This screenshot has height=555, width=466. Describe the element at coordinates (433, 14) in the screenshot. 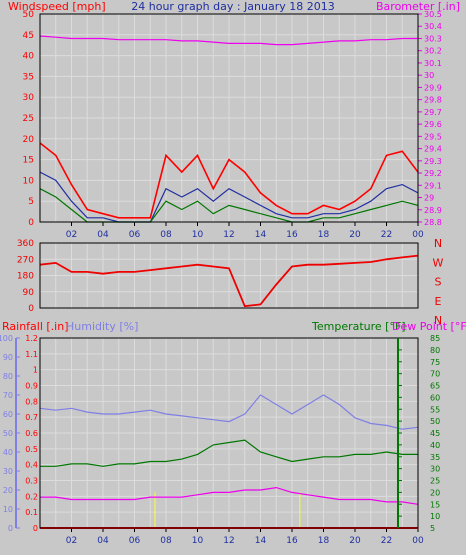

I see `baro-y-tick-label: 30.5` at that location.